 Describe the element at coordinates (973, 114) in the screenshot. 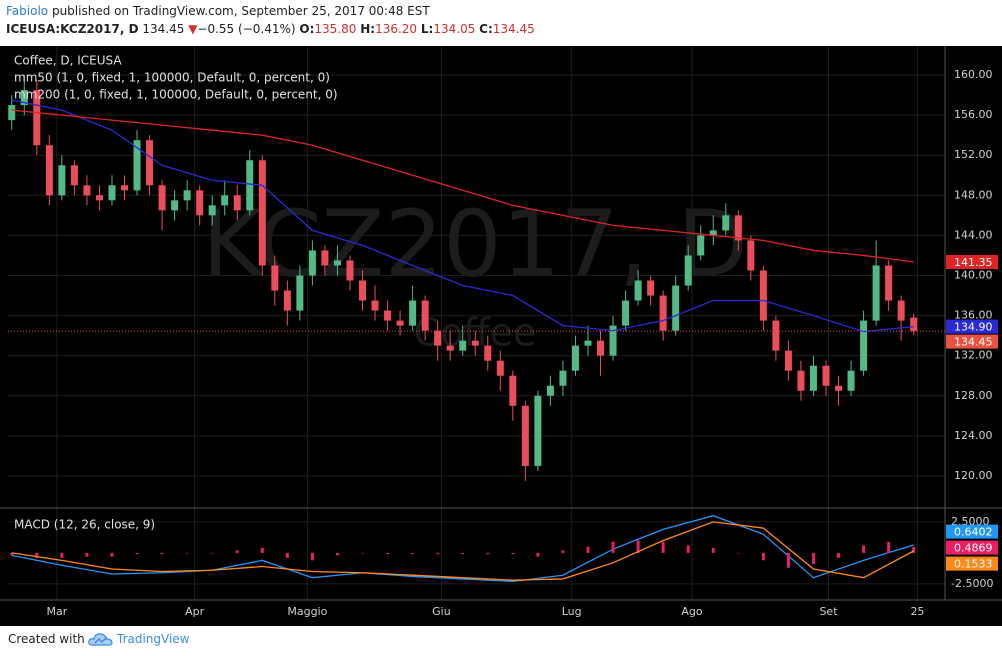

I see `y-tick-label: 156.00` at that location.